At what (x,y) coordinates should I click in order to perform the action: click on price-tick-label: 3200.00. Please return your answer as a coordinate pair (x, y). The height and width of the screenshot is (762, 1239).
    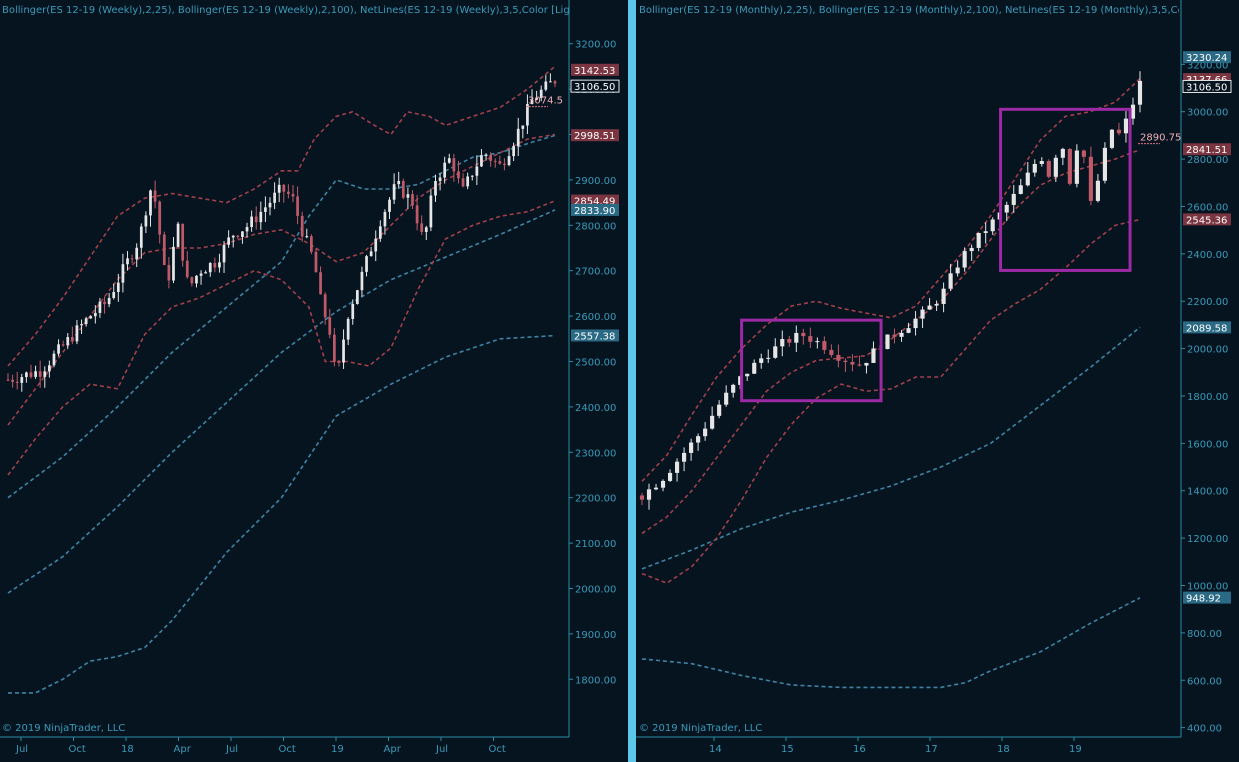
    Looking at the image, I should click on (1207, 65).